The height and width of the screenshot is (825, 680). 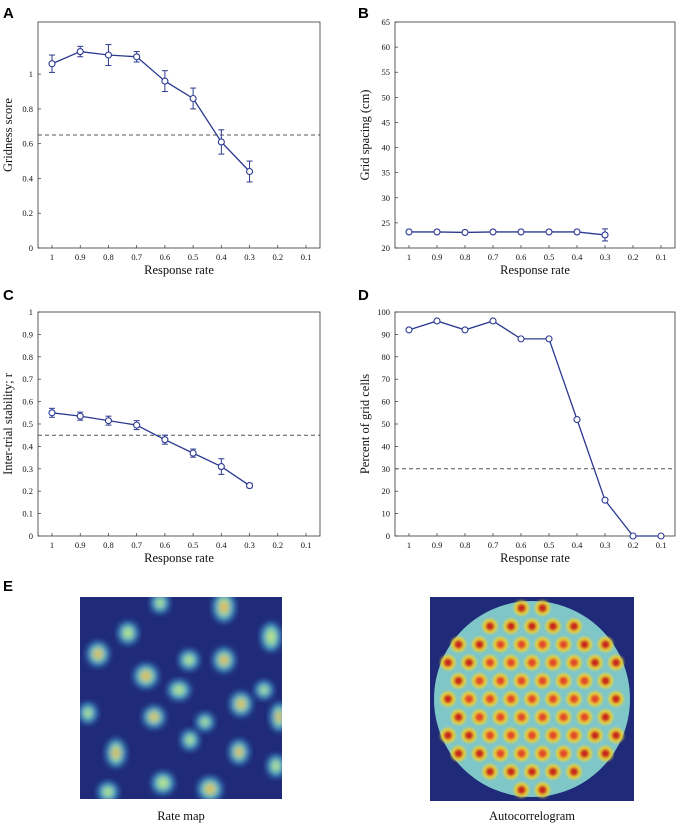 What do you see at coordinates (386, 223) in the screenshot?
I see `y-tick-label: 25` at bounding box center [386, 223].